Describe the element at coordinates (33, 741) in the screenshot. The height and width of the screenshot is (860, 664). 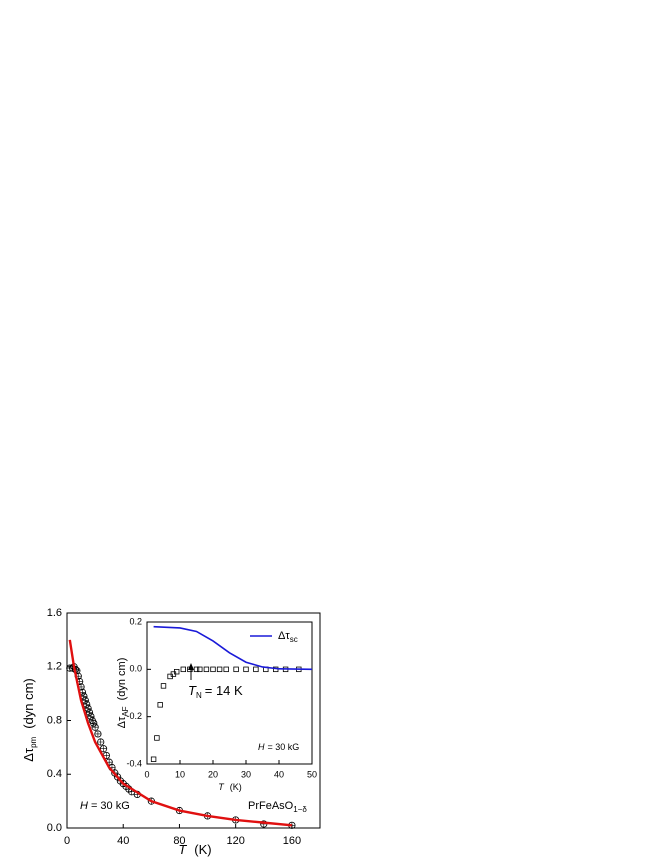
I see `y-label-sub: pm` at that location.